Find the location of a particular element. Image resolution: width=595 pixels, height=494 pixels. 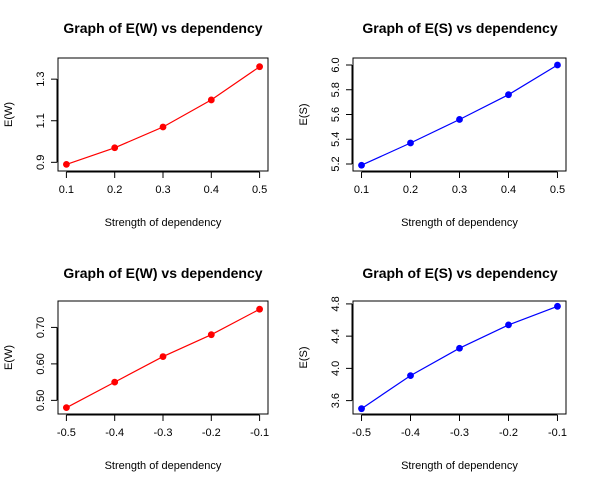

y-tick-label: 6.0 is located at coordinates (336, 64).